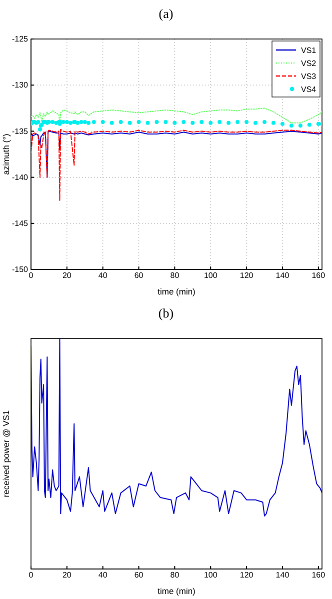  Describe the element at coordinates (20, 85) in the screenshot. I see `y-tick-label: -130` at that location.